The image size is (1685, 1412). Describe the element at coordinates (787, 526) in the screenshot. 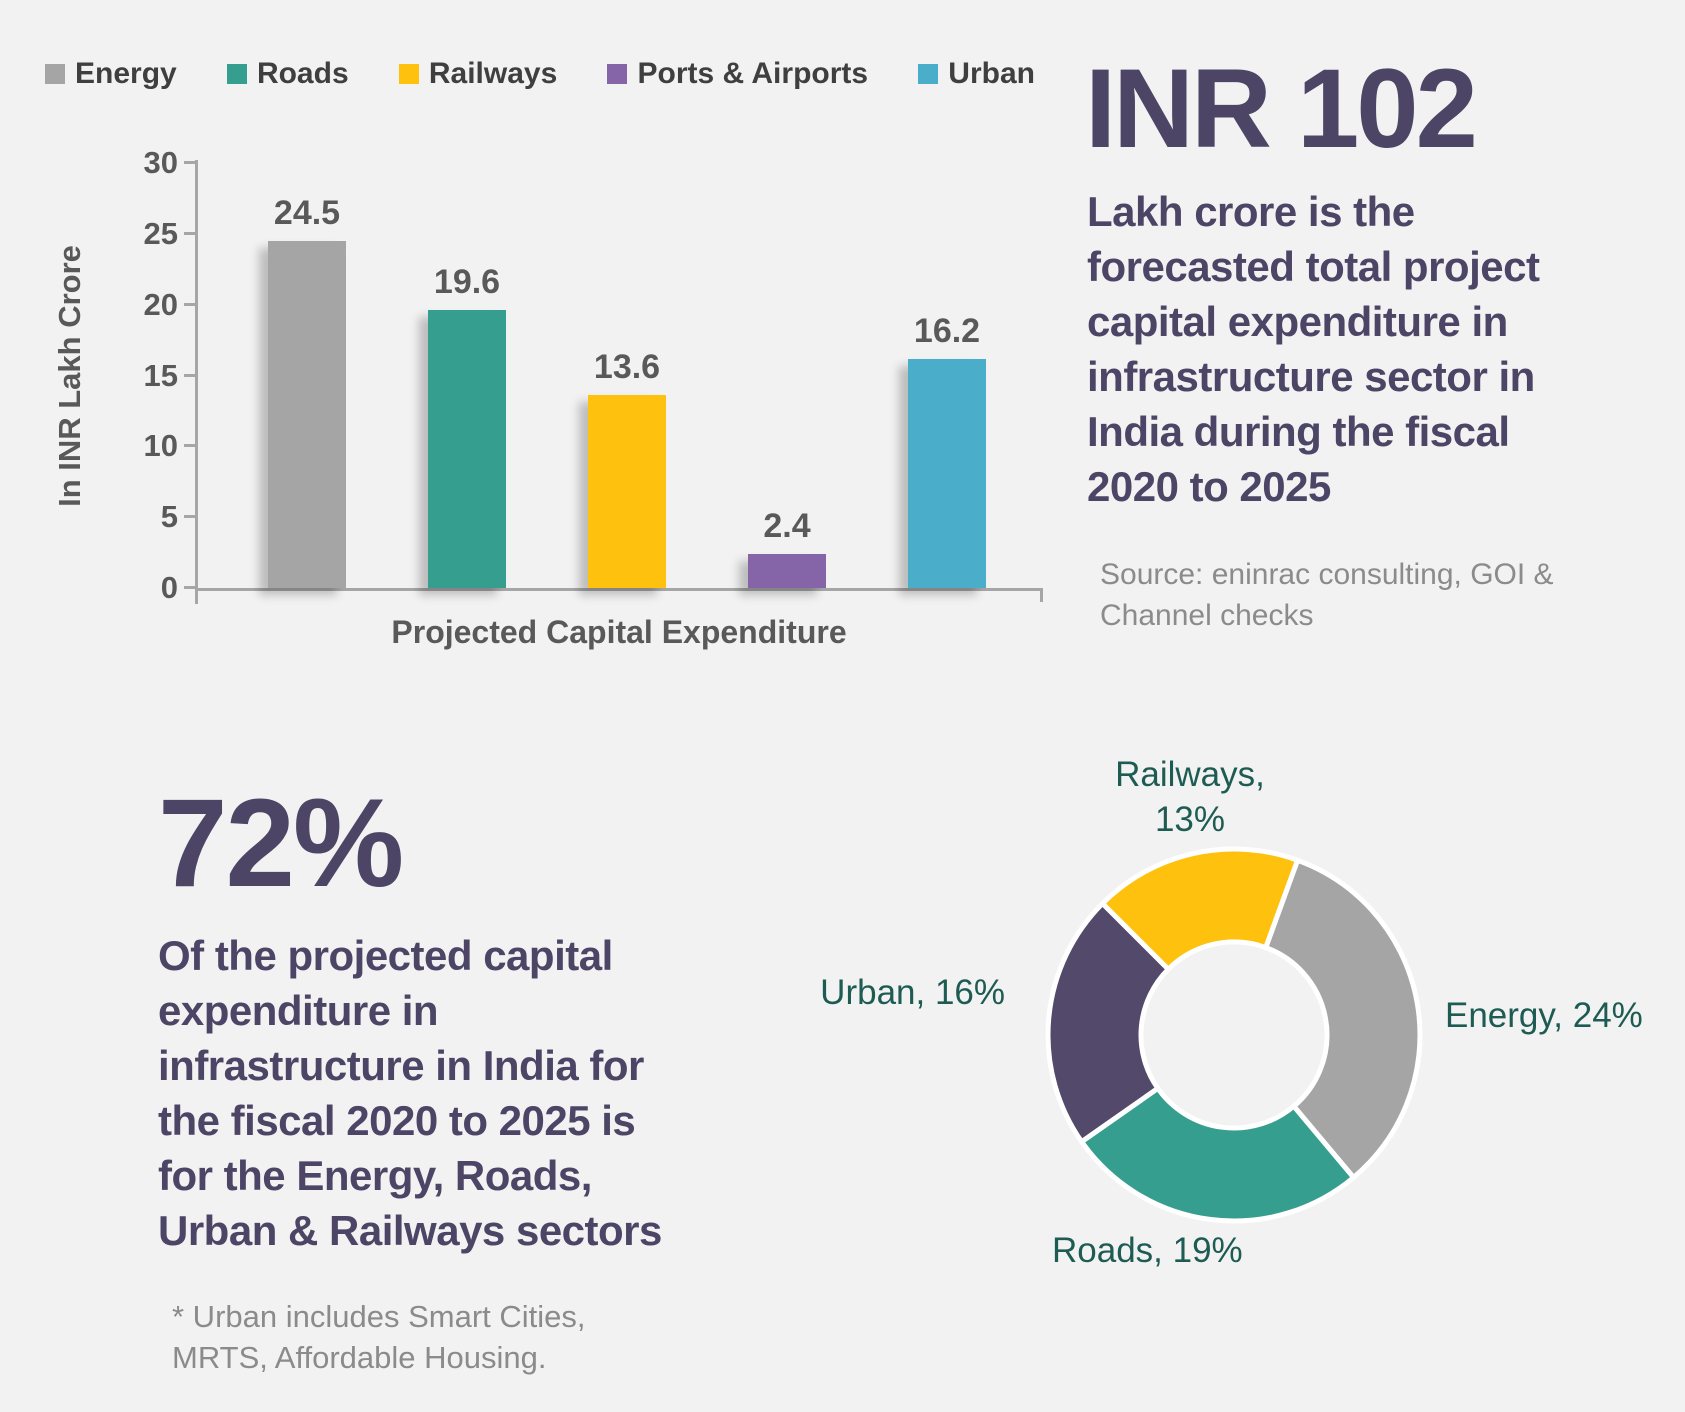

I see `bar-value-ports-airports: 2.4` at that location.